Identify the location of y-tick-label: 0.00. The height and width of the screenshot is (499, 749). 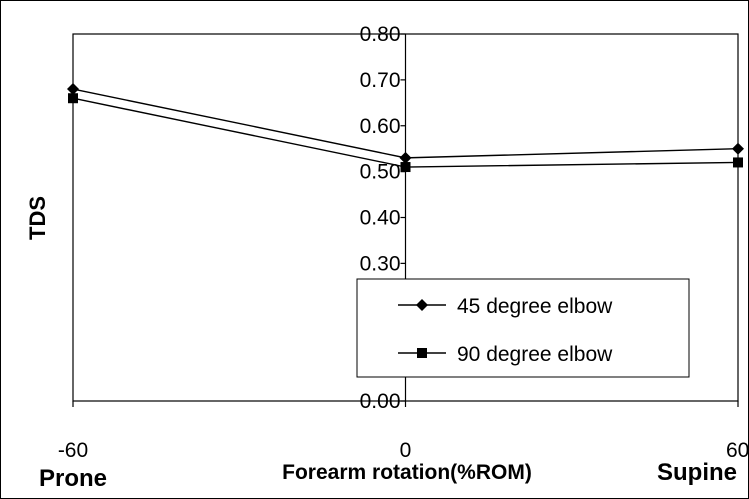
(380, 401).